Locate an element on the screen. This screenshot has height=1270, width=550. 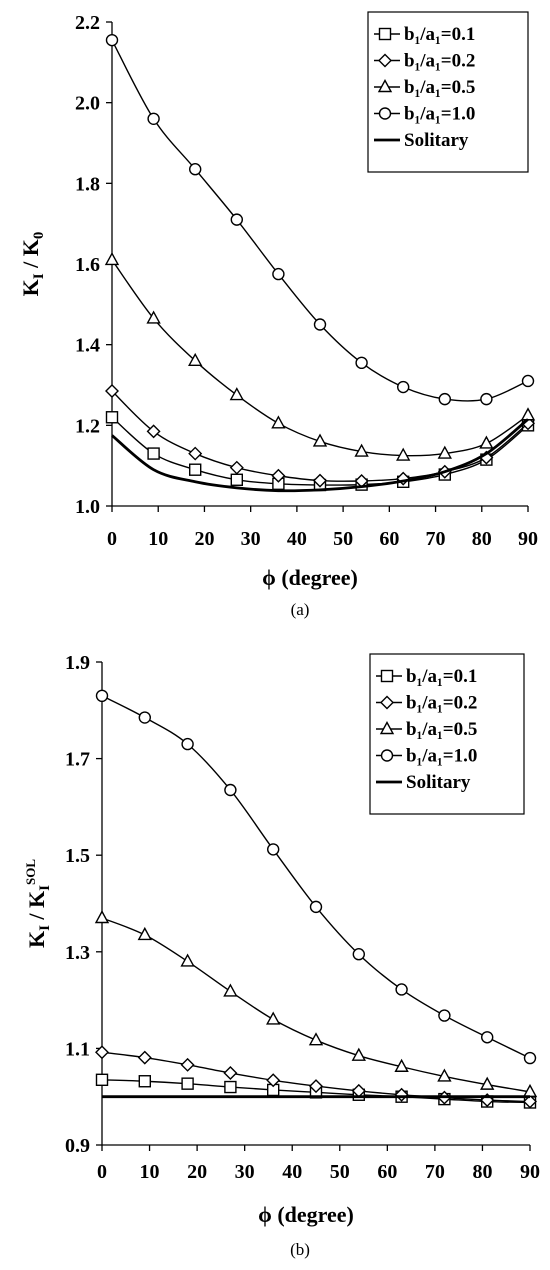
y-tick-label: 2.0 is located at coordinates (87, 104).